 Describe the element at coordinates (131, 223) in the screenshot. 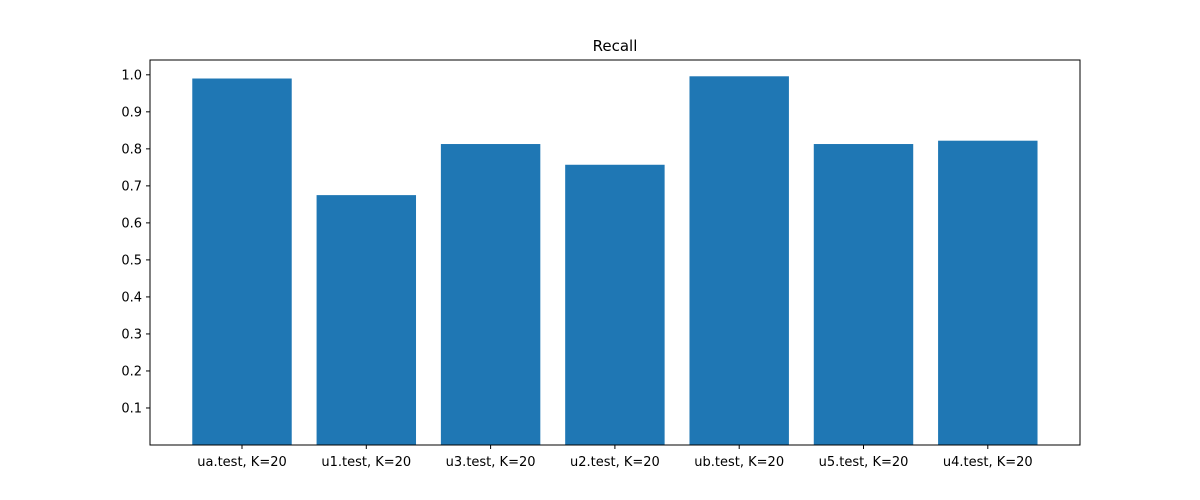

I see `y-tick-label: 0.6` at that location.